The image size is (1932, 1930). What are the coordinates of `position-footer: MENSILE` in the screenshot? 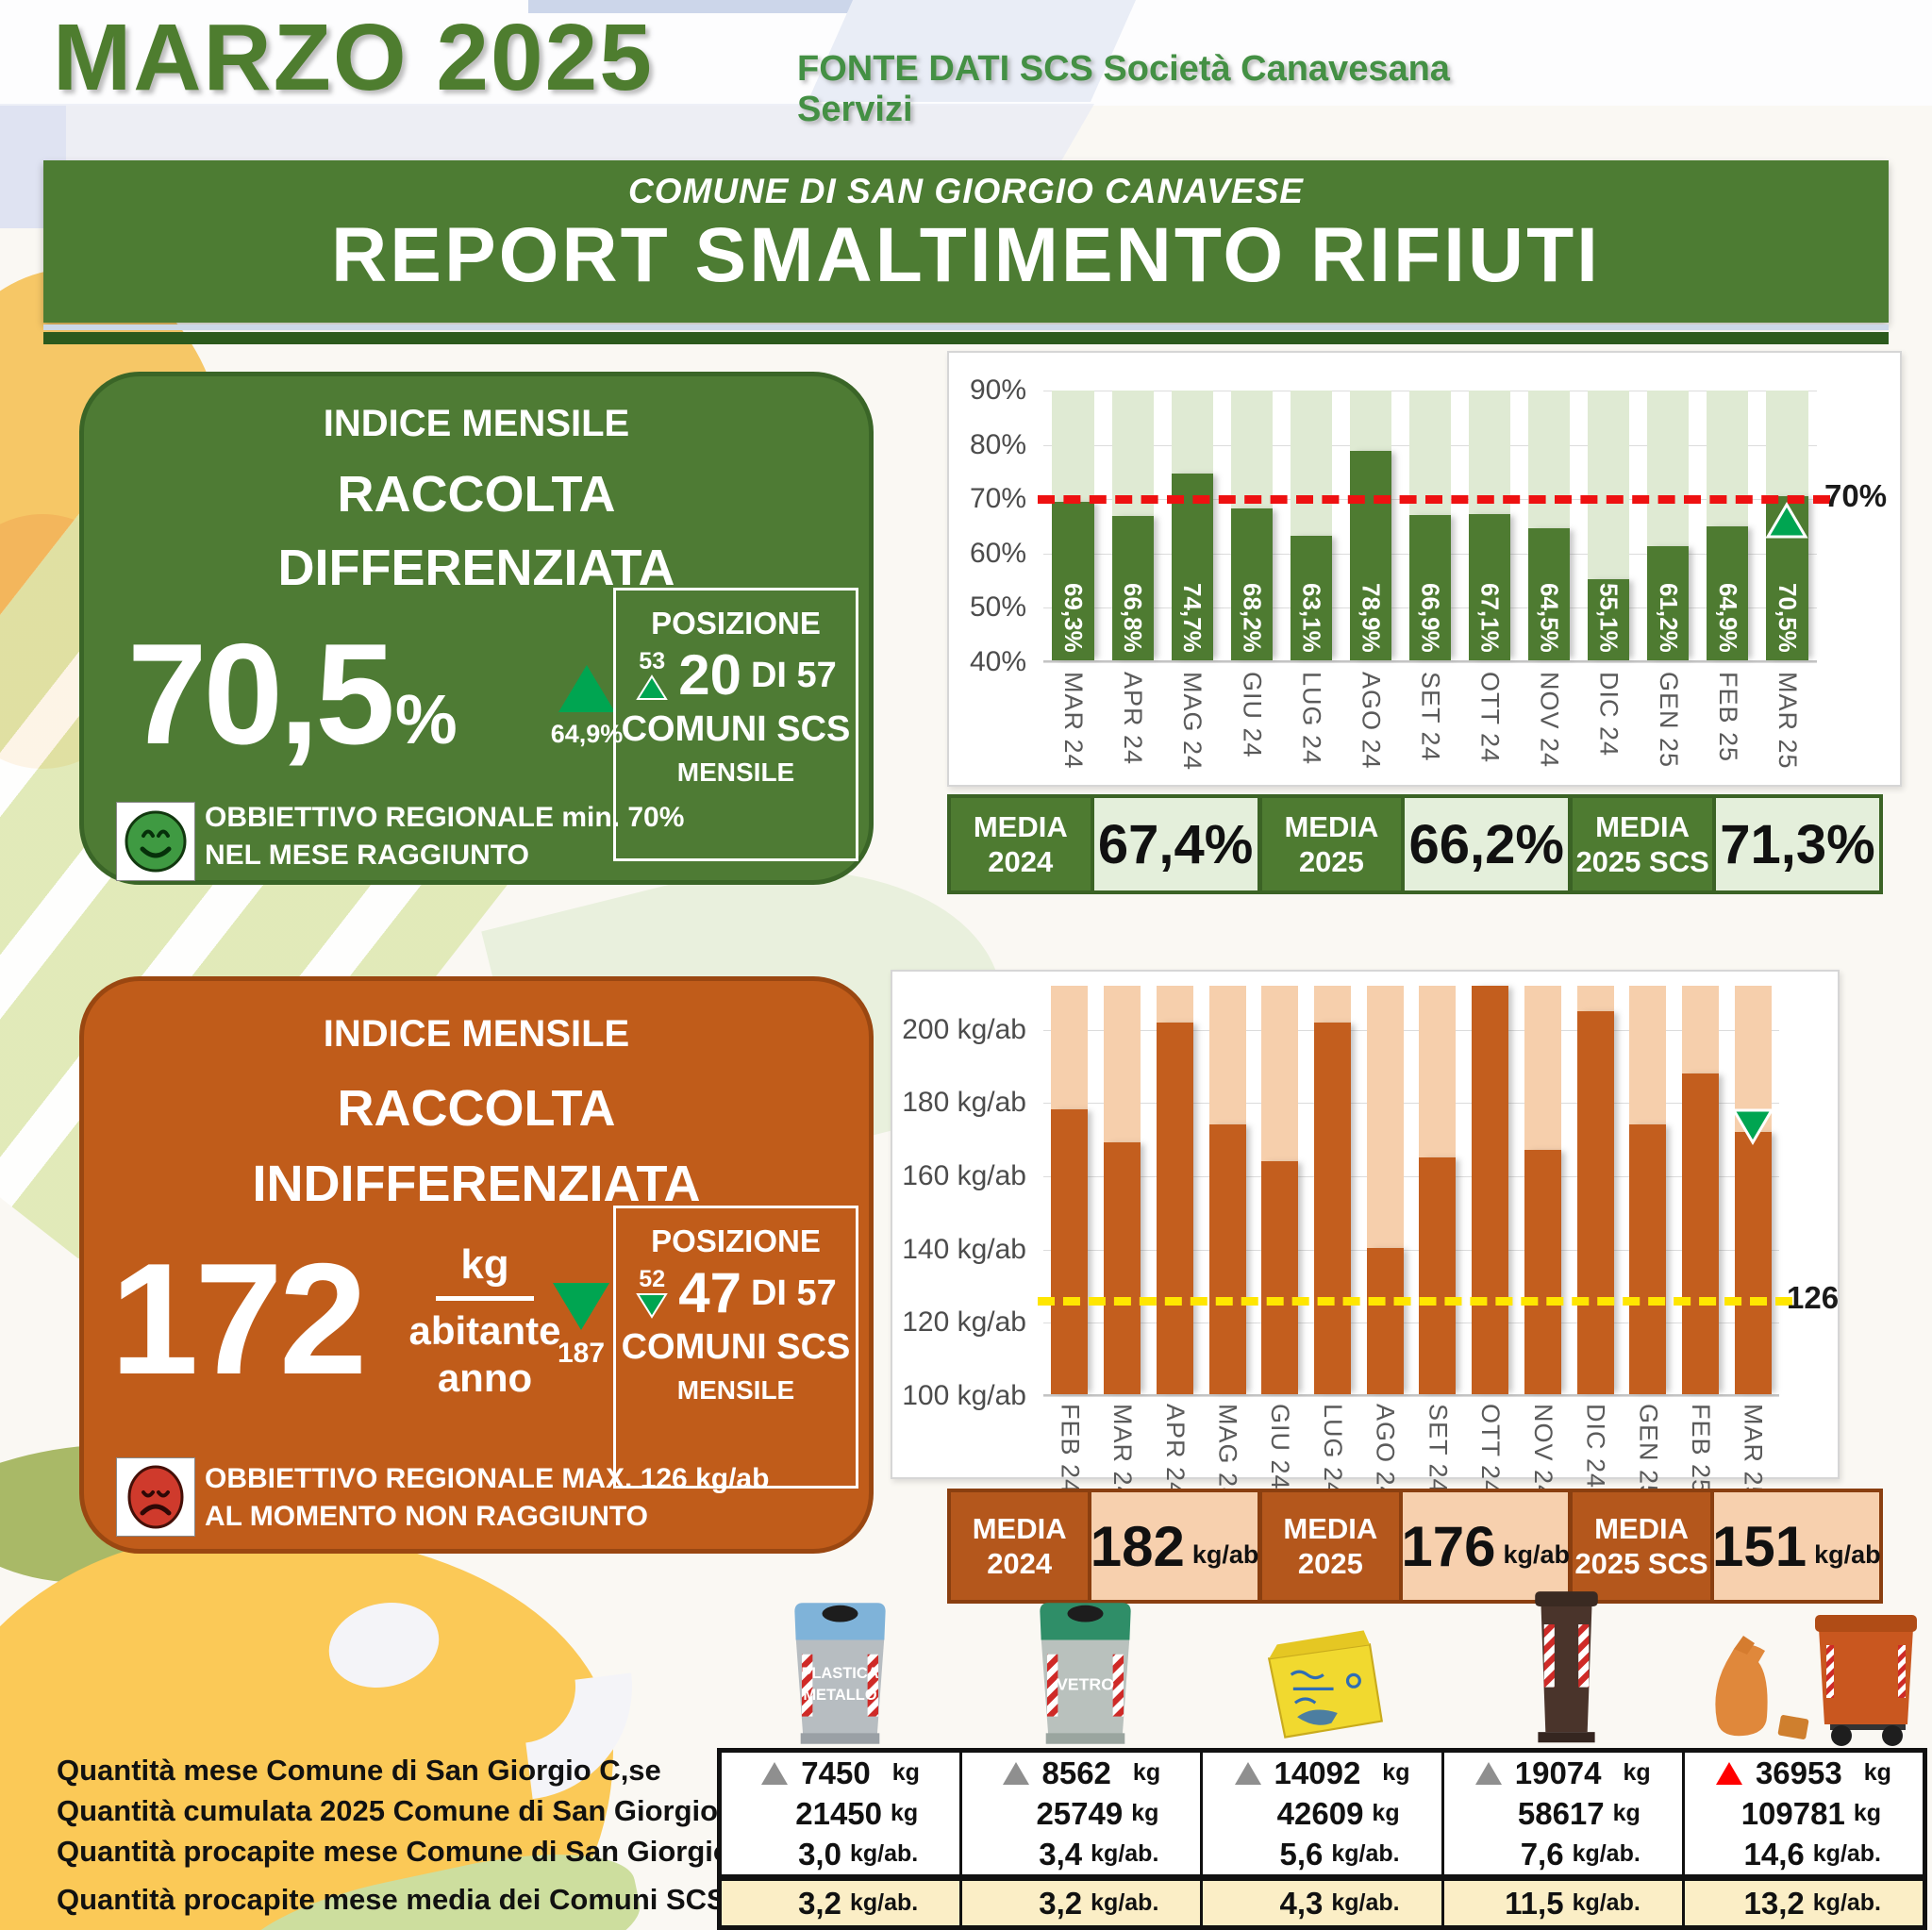 It's located at (735, 1390).